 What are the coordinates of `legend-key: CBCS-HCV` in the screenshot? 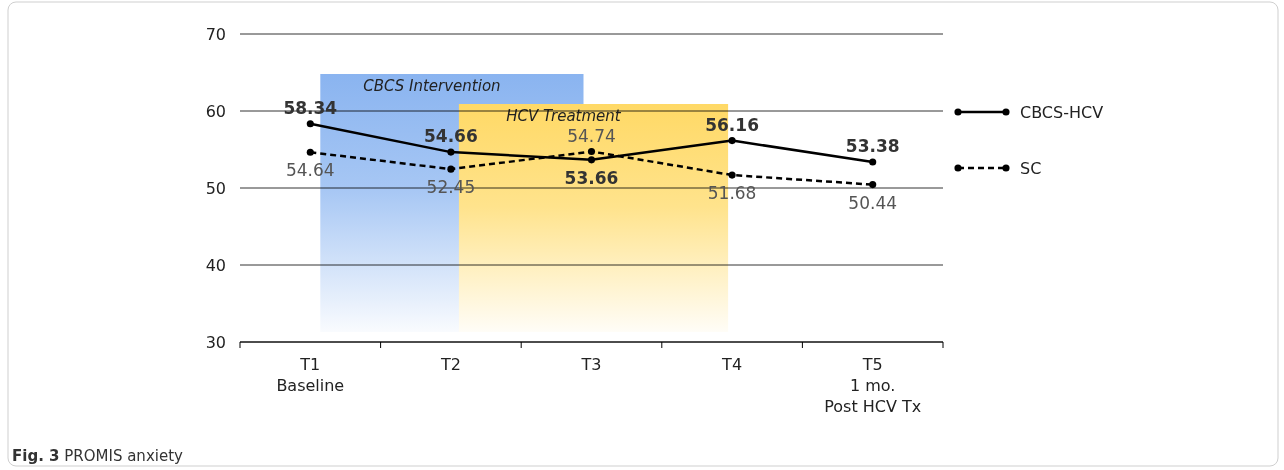 It's located at (1029, 112).